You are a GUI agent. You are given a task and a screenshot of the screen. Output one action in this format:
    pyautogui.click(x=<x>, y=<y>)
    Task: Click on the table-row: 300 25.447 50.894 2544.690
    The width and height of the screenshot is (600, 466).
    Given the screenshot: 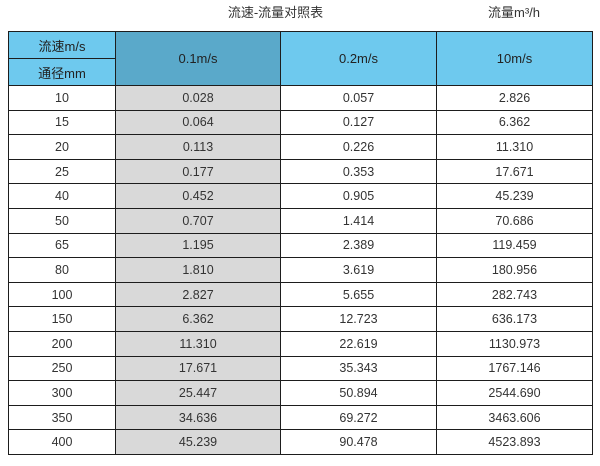 What is the action you would take?
    pyautogui.click(x=300, y=393)
    